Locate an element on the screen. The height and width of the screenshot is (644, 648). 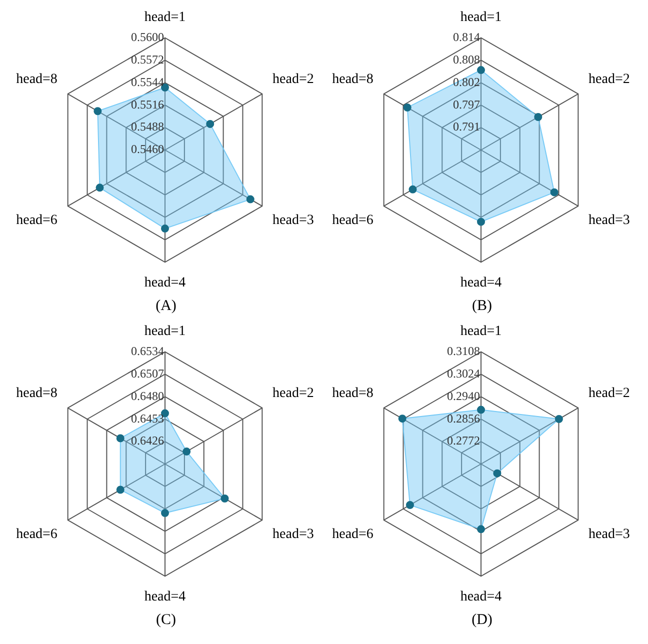
y-tick-label: 0.802 is located at coordinates (466, 81).